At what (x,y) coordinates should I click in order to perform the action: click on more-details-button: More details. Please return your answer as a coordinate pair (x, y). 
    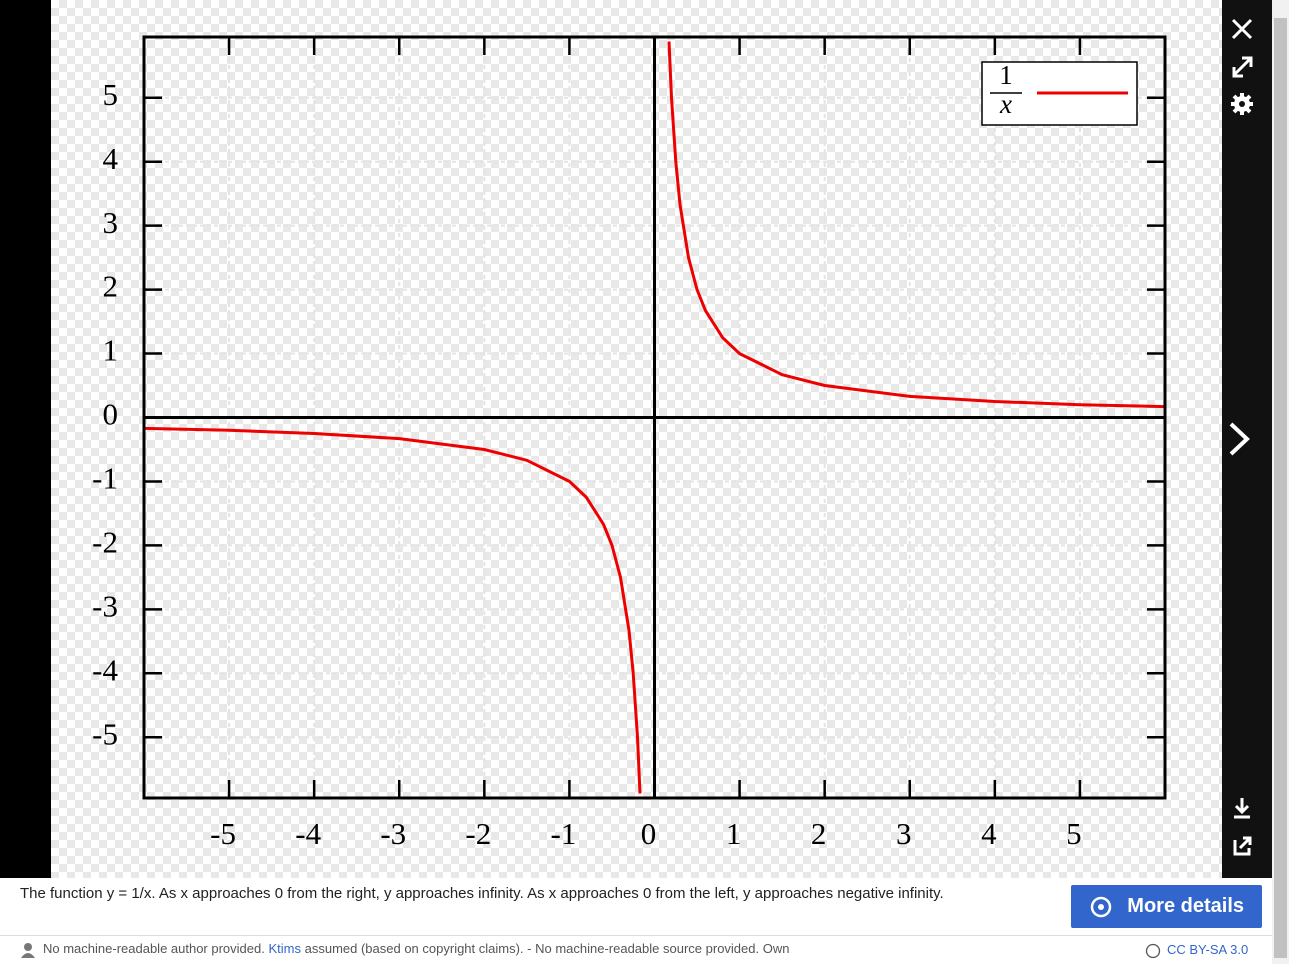
    Looking at the image, I should click on (1166, 906).